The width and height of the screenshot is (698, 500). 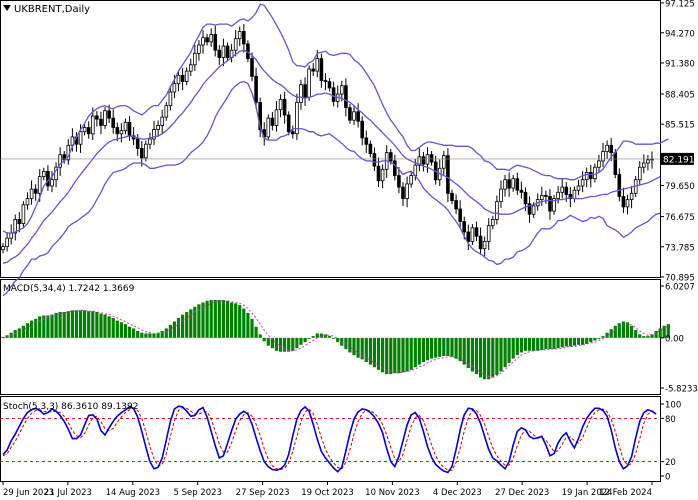 I want to click on date-tick-label: 27 Sep 2023, so click(x=263, y=493).